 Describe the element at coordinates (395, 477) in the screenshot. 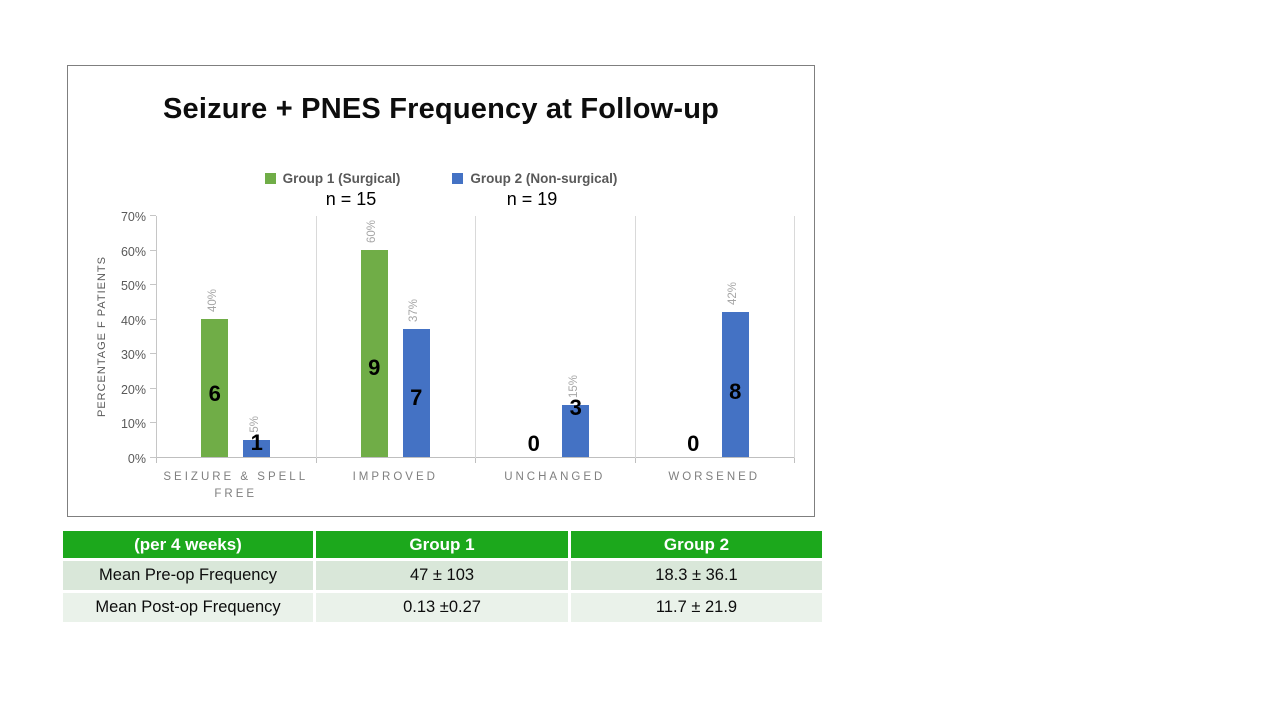

I see `x-category-label: IMPROVED` at that location.